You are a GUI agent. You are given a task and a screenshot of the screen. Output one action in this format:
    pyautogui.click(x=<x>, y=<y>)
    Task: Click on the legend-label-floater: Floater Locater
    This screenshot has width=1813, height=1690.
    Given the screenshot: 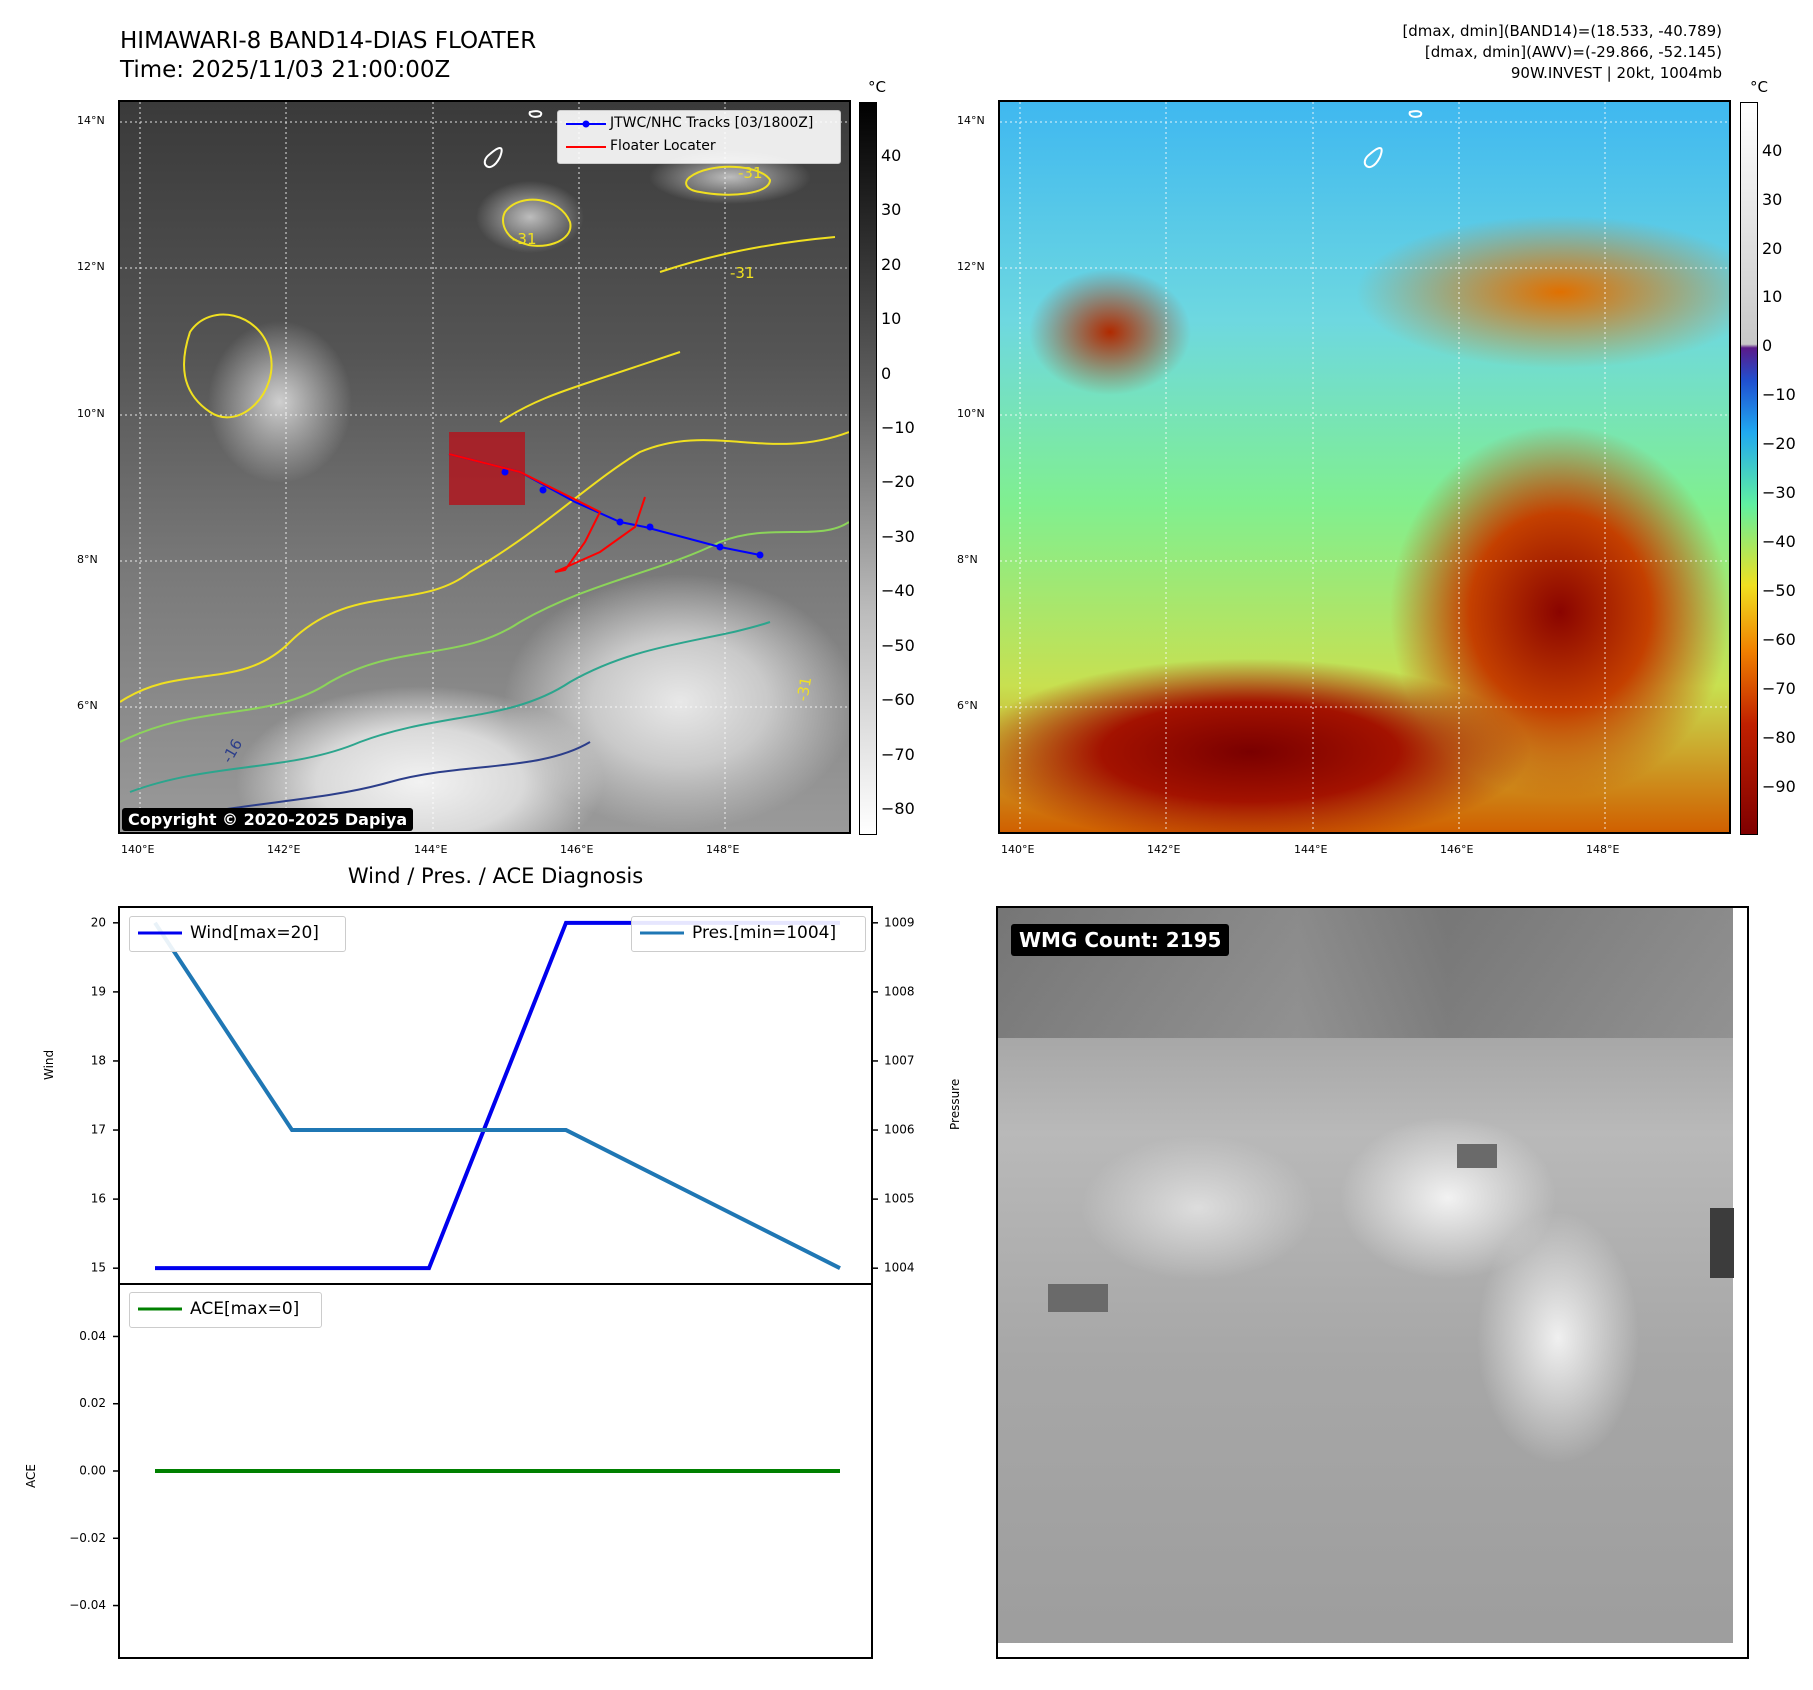 What is the action you would take?
    pyautogui.click(x=663, y=146)
    